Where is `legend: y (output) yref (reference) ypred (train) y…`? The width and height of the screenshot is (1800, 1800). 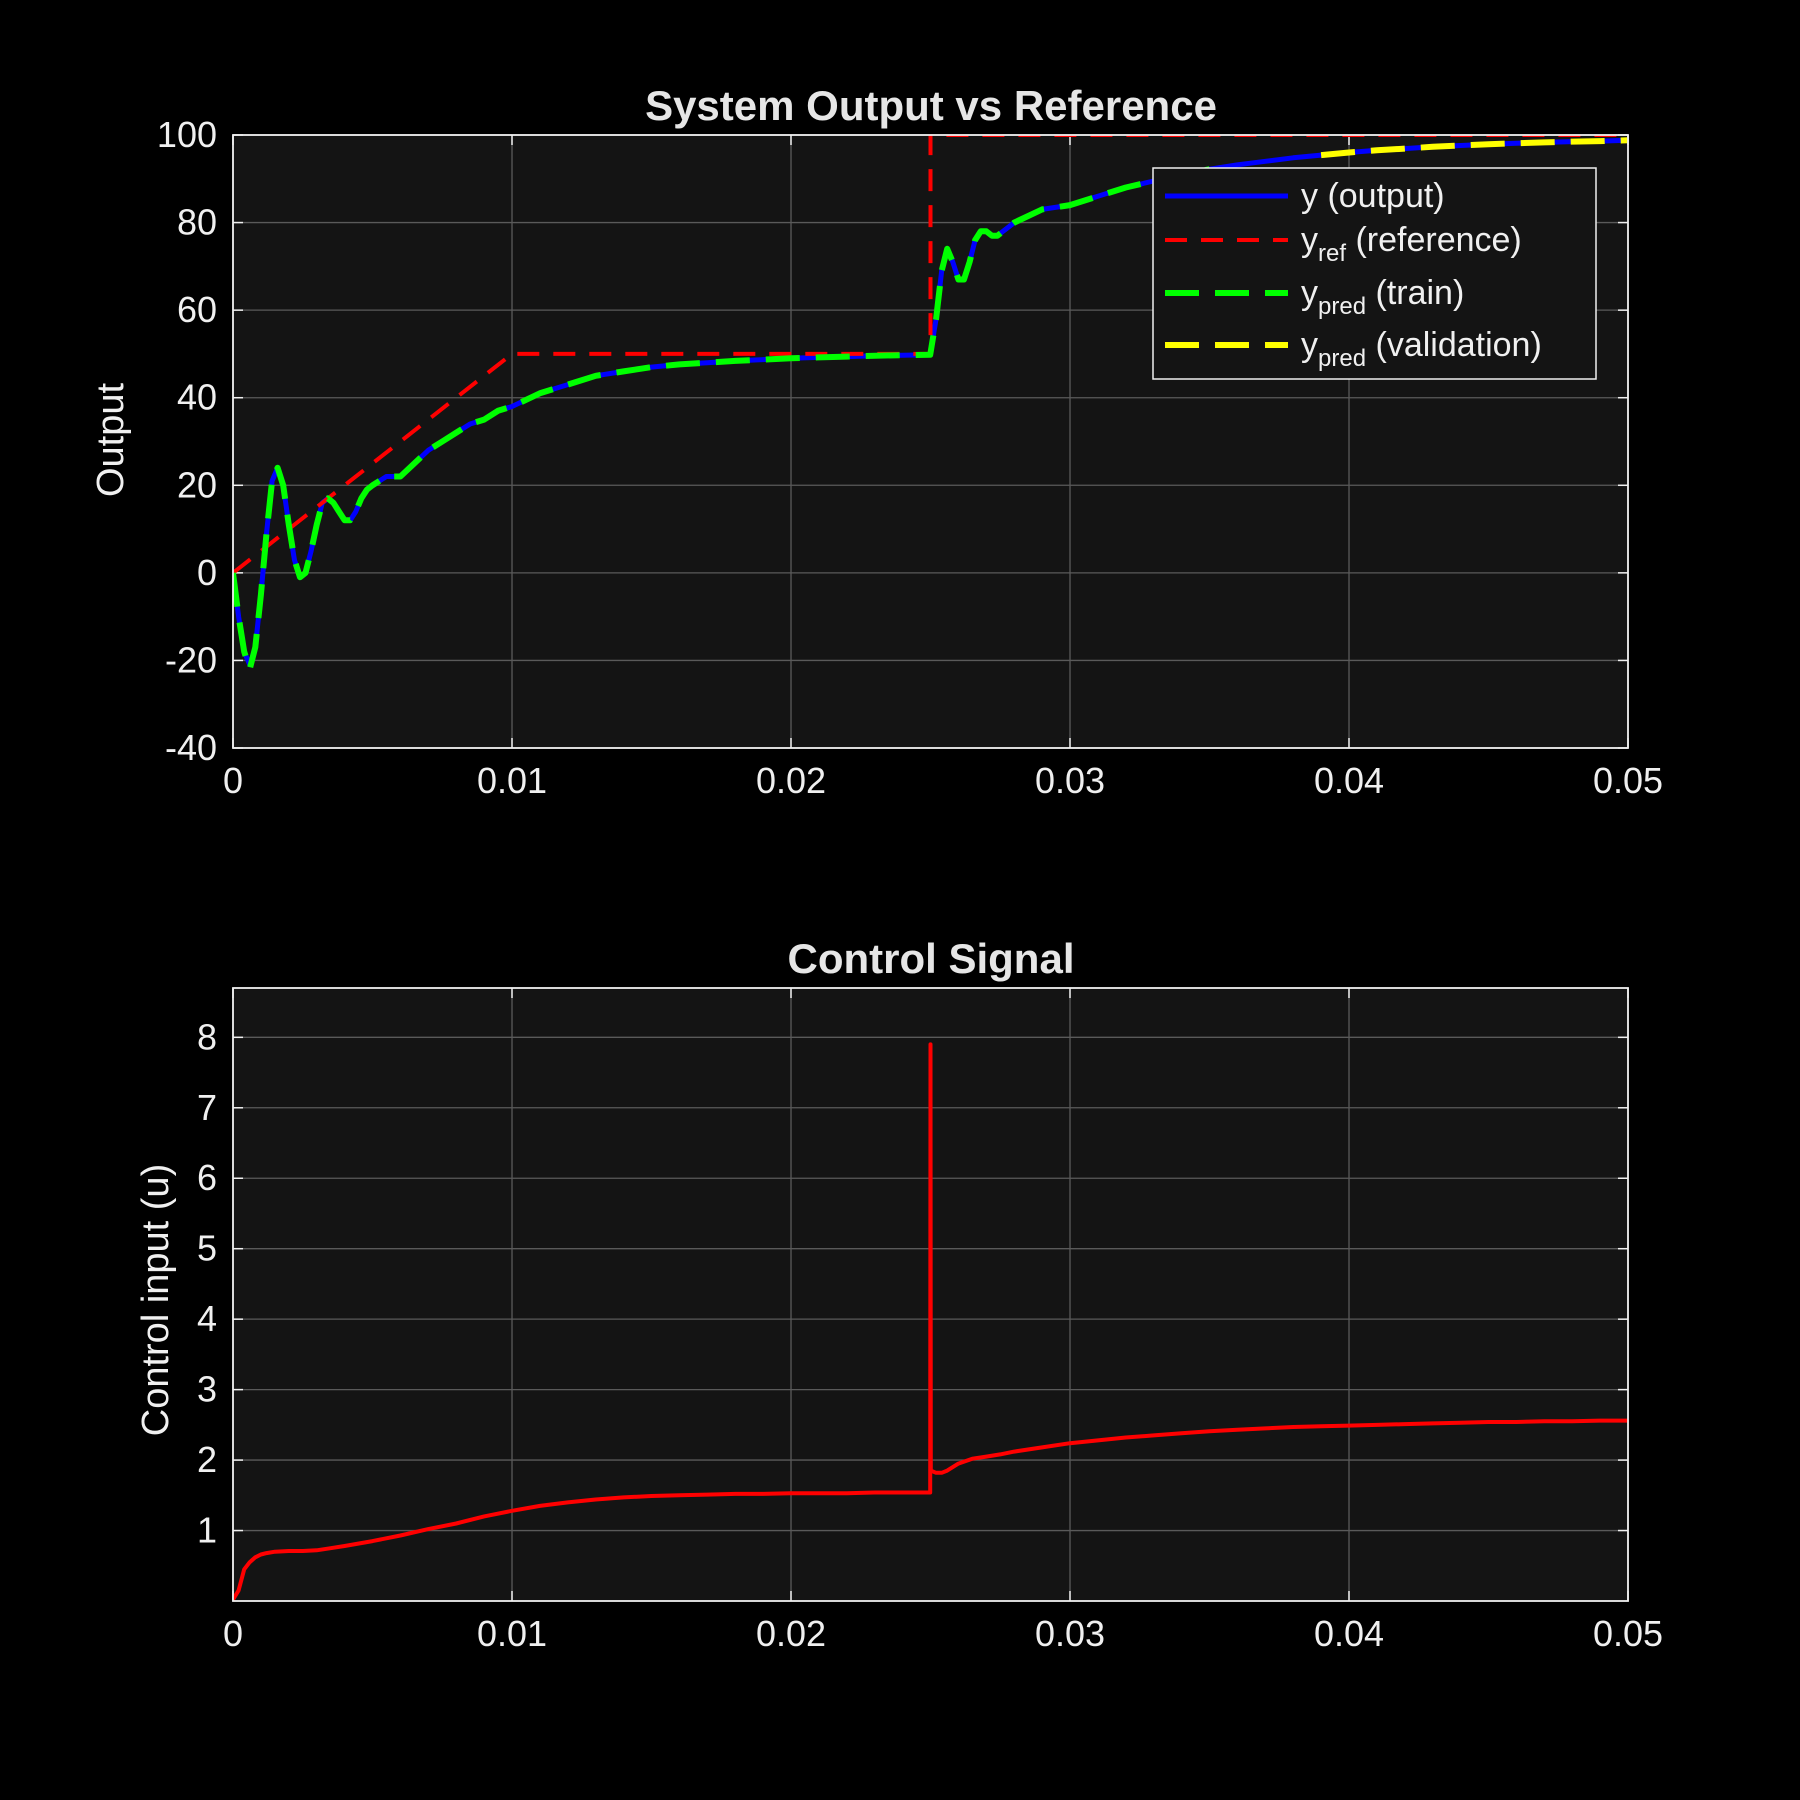
legend: y (output) yref (reference) ypred (train) y… is located at coordinates (1374, 273).